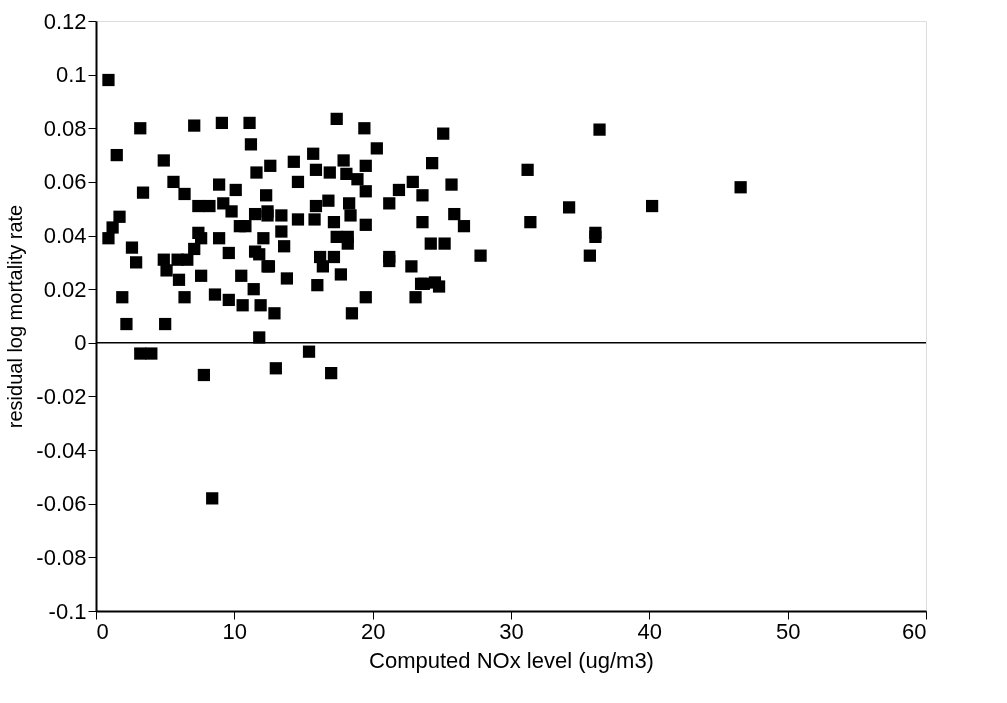 This screenshot has width=1007, height=703. What do you see at coordinates (15, 316) in the screenshot?
I see `y-axis-title: residual log mortality rate` at bounding box center [15, 316].